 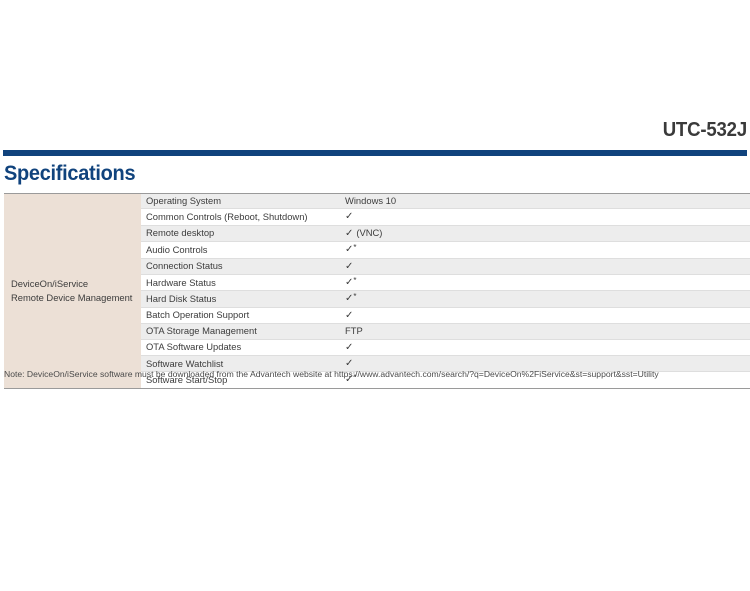 I want to click on spec-item-label: Audio Controls, so click(x=241, y=250).